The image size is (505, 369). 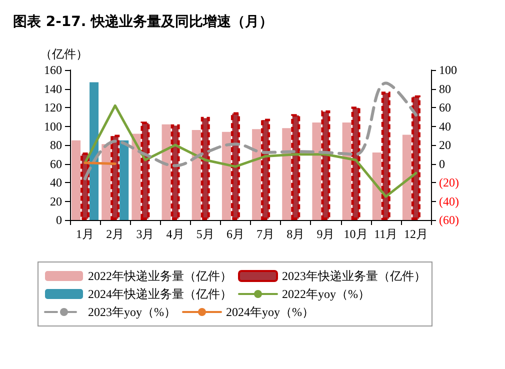 What do you see at coordinates (160, 294) in the screenshot?
I see `legend-label: 2024年快递业务量（亿件）` at bounding box center [160, 294].